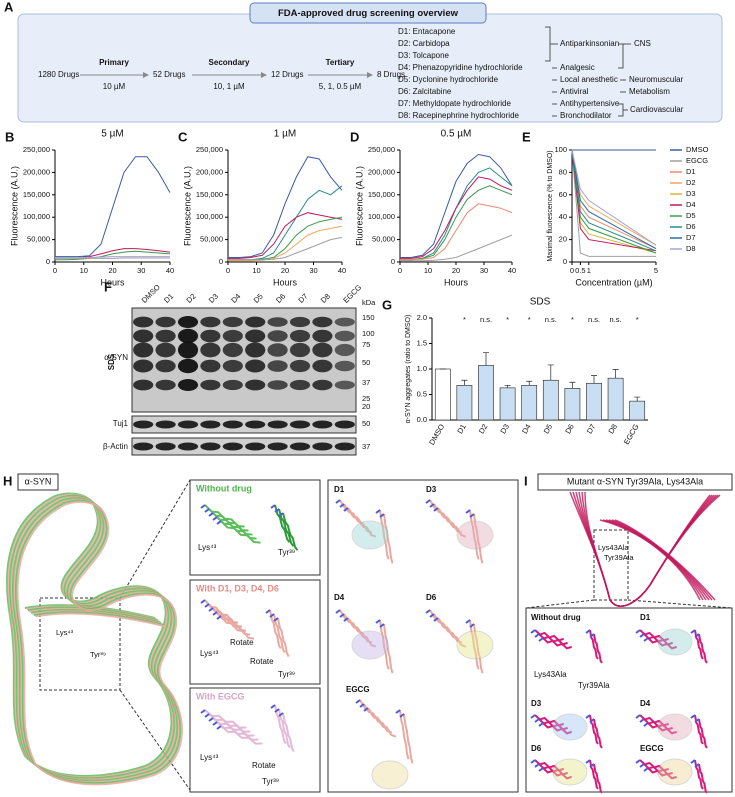 The image size is (735, 797). What do you see at coordinates (221, 261) in the screenshot?
I see `y-tick-label: 0` at bounding box center [221, 261].